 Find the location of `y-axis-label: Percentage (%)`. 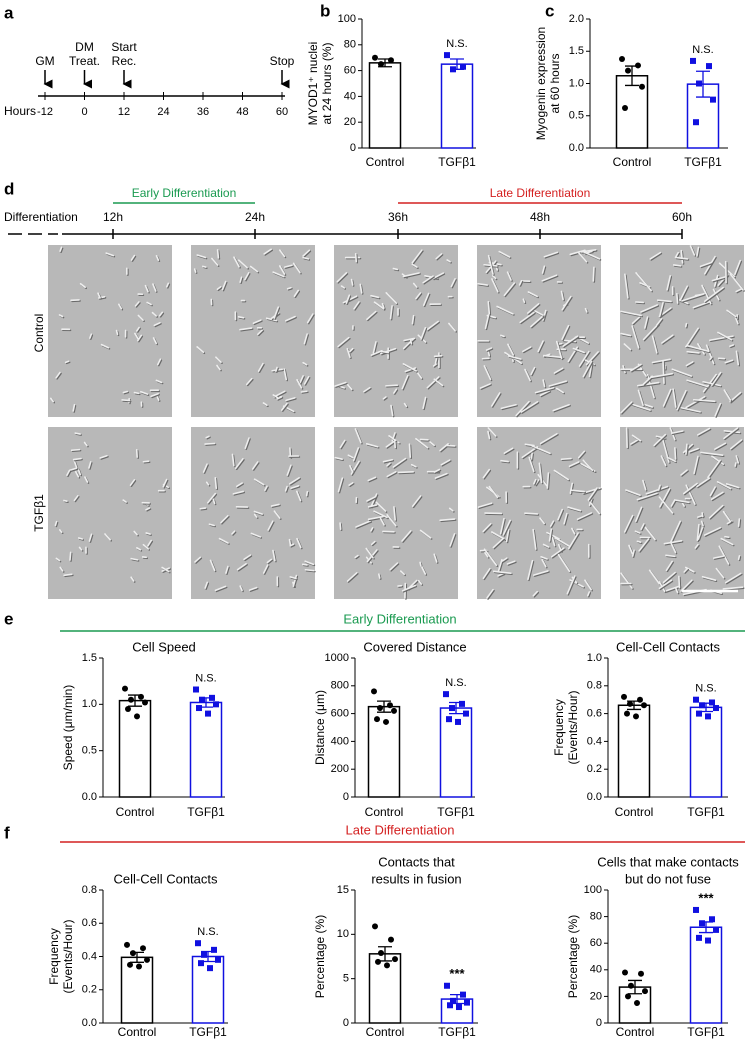

y-axis-label: Percentage (%) is located at coordinates (320, 956).